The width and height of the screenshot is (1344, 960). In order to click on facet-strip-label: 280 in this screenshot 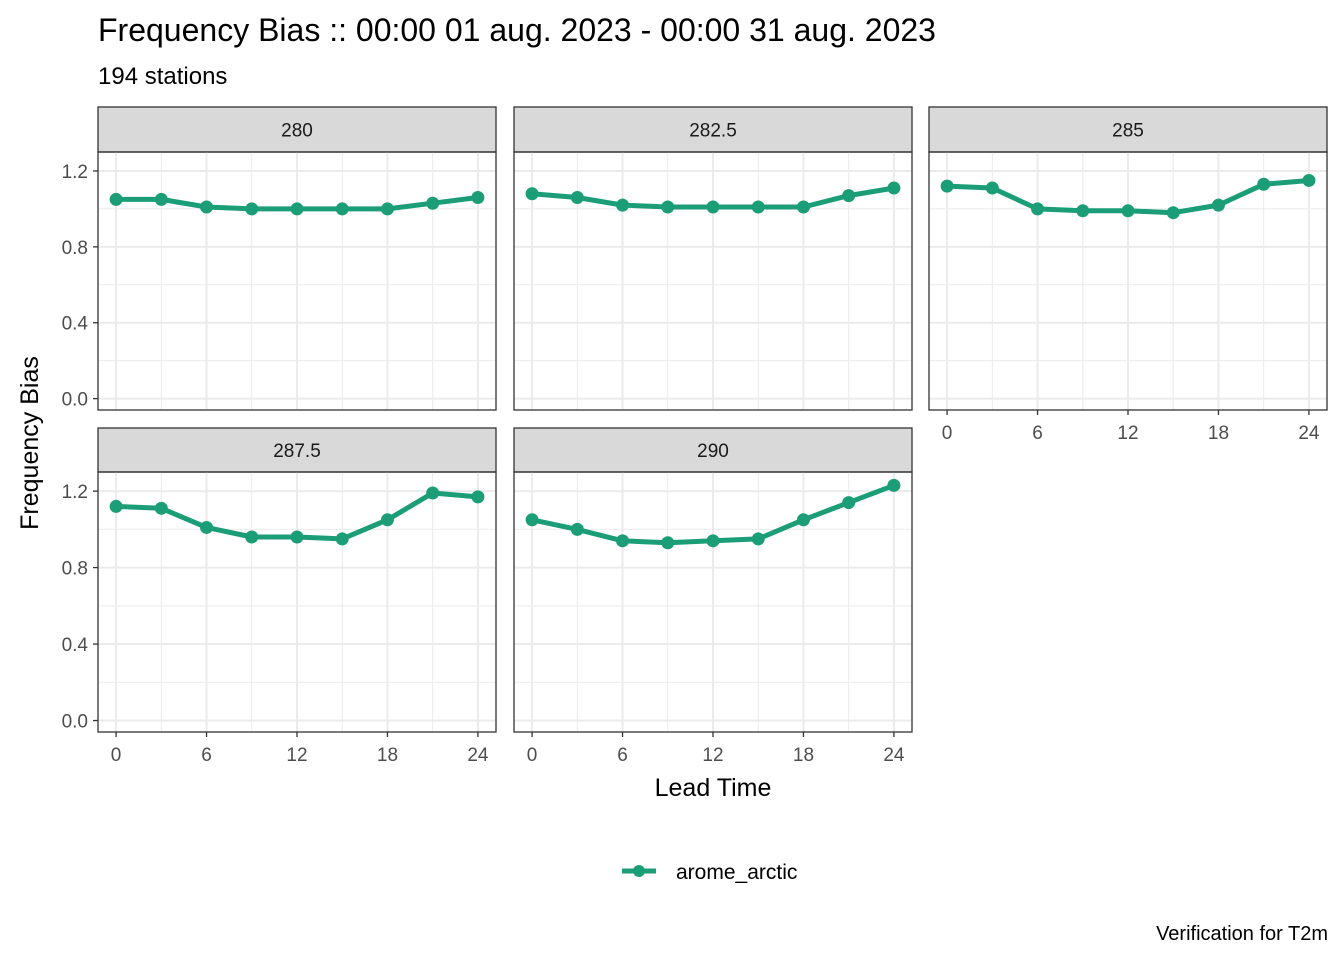, I will do `click(297, 131)`.